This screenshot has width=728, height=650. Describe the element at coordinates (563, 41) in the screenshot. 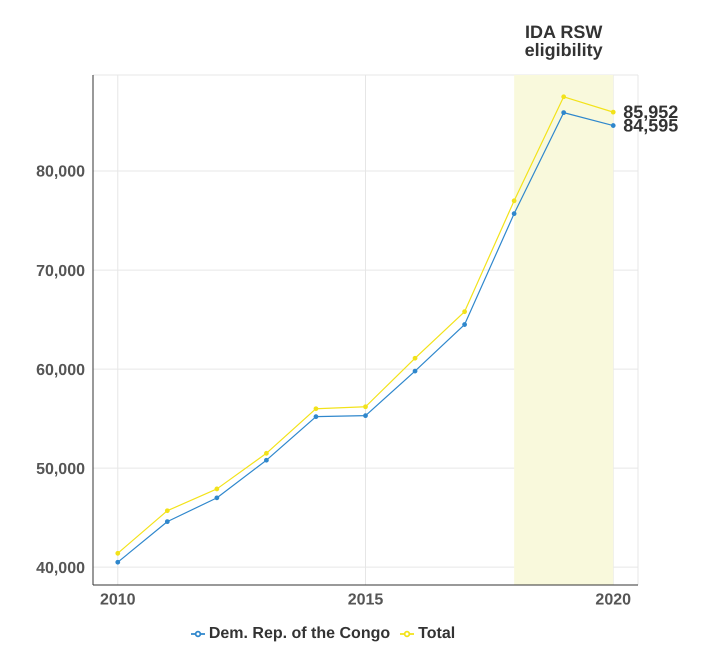

I see `band-label: IDA RSW eligibility` at that location.